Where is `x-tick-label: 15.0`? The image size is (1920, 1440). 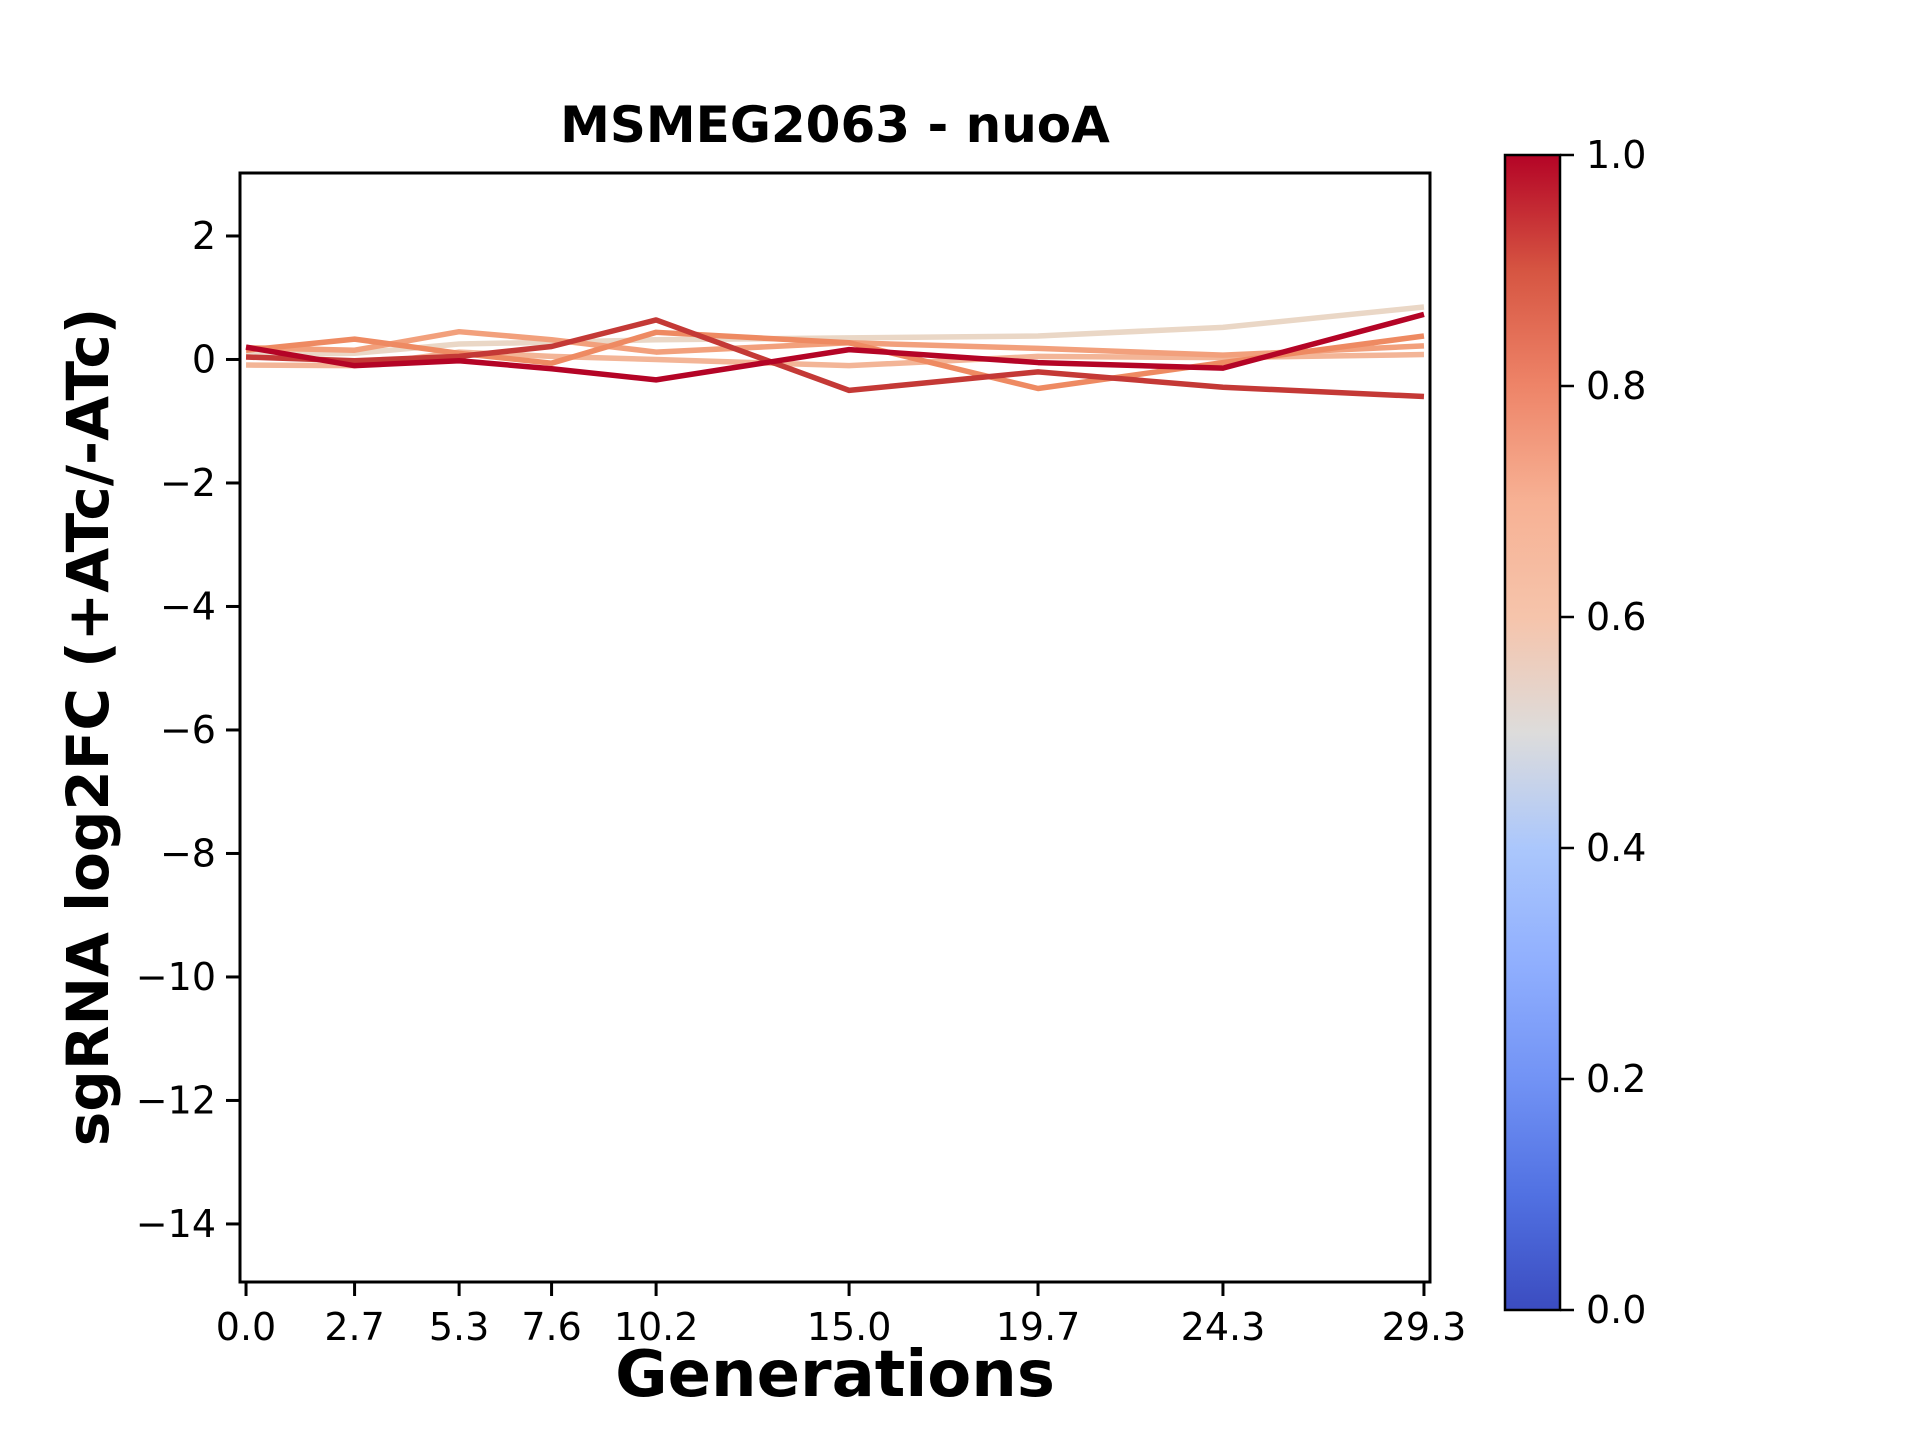
x-tick-label: 15.0 is located at coordinates (849, 1327).